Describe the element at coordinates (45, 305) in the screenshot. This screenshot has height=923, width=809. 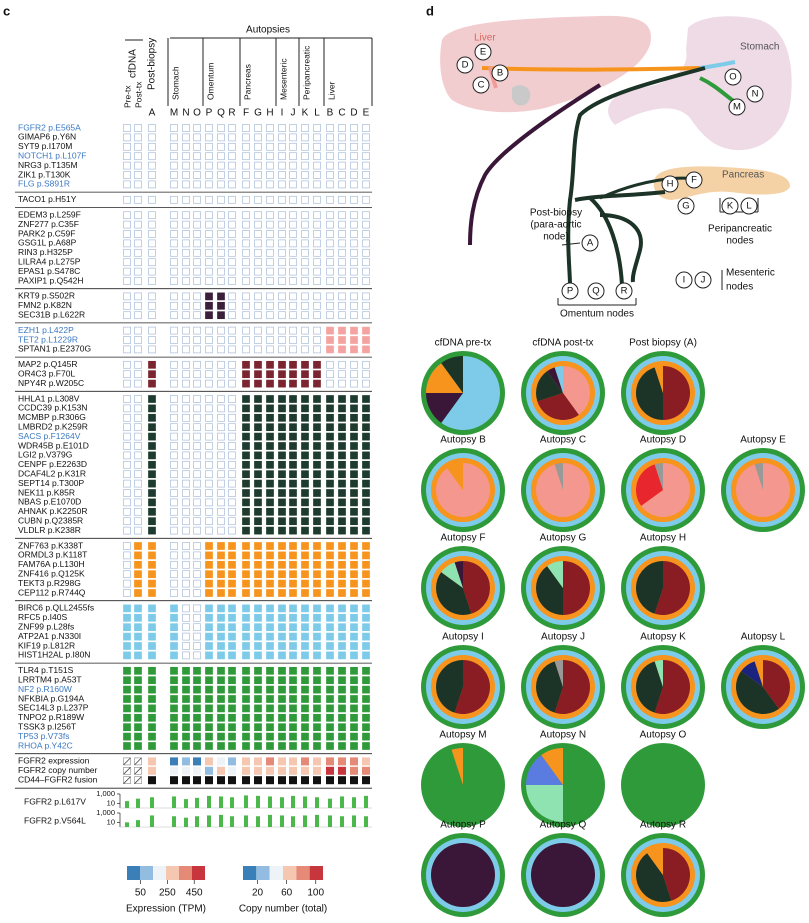
I see `gene-label: FMN2 p.K82N` at that location.